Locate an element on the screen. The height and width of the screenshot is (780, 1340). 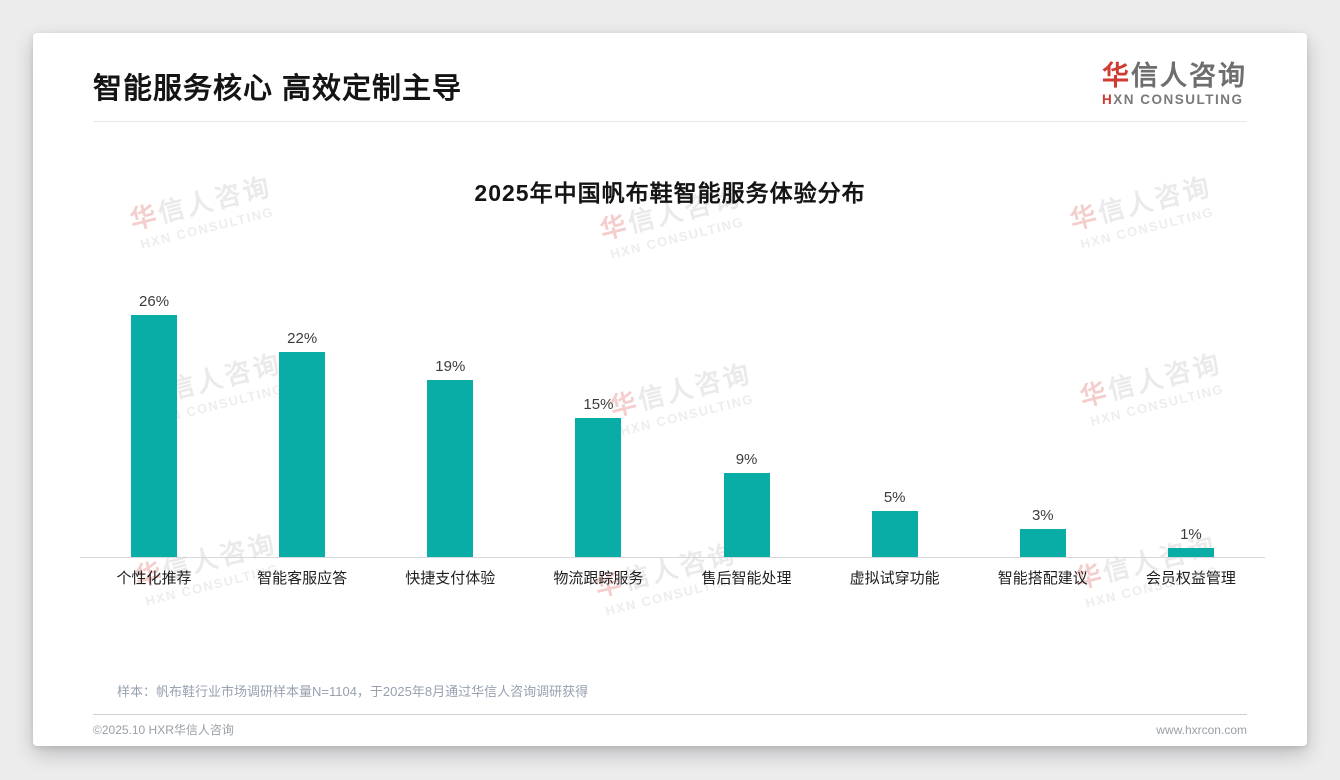
chart-title: 2025年中国帆布鞋智能服务体验分布 is located at coordinates (670, 193).